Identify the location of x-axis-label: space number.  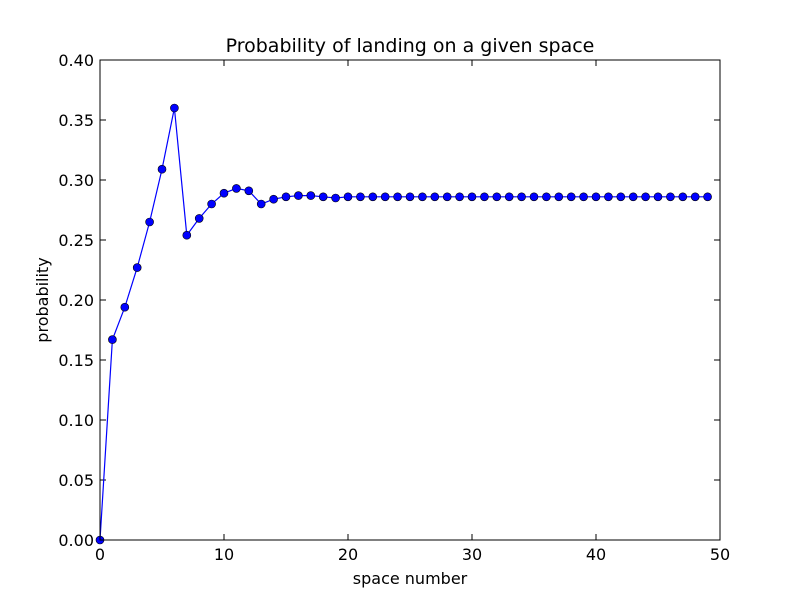
(410, 578).